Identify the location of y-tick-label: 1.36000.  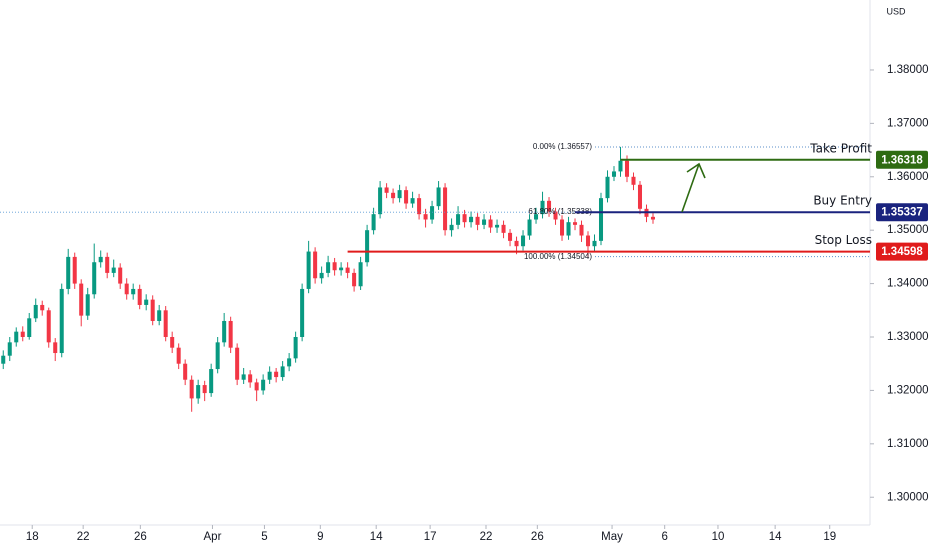
(908, 177).